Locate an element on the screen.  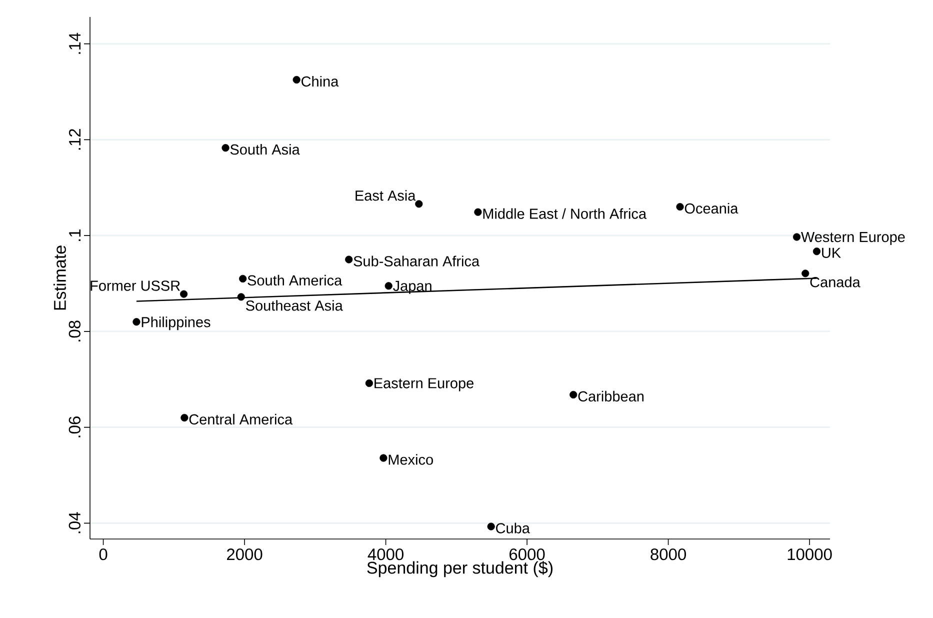
x-tick-label: 4000 is located at coordinates (386, 554).